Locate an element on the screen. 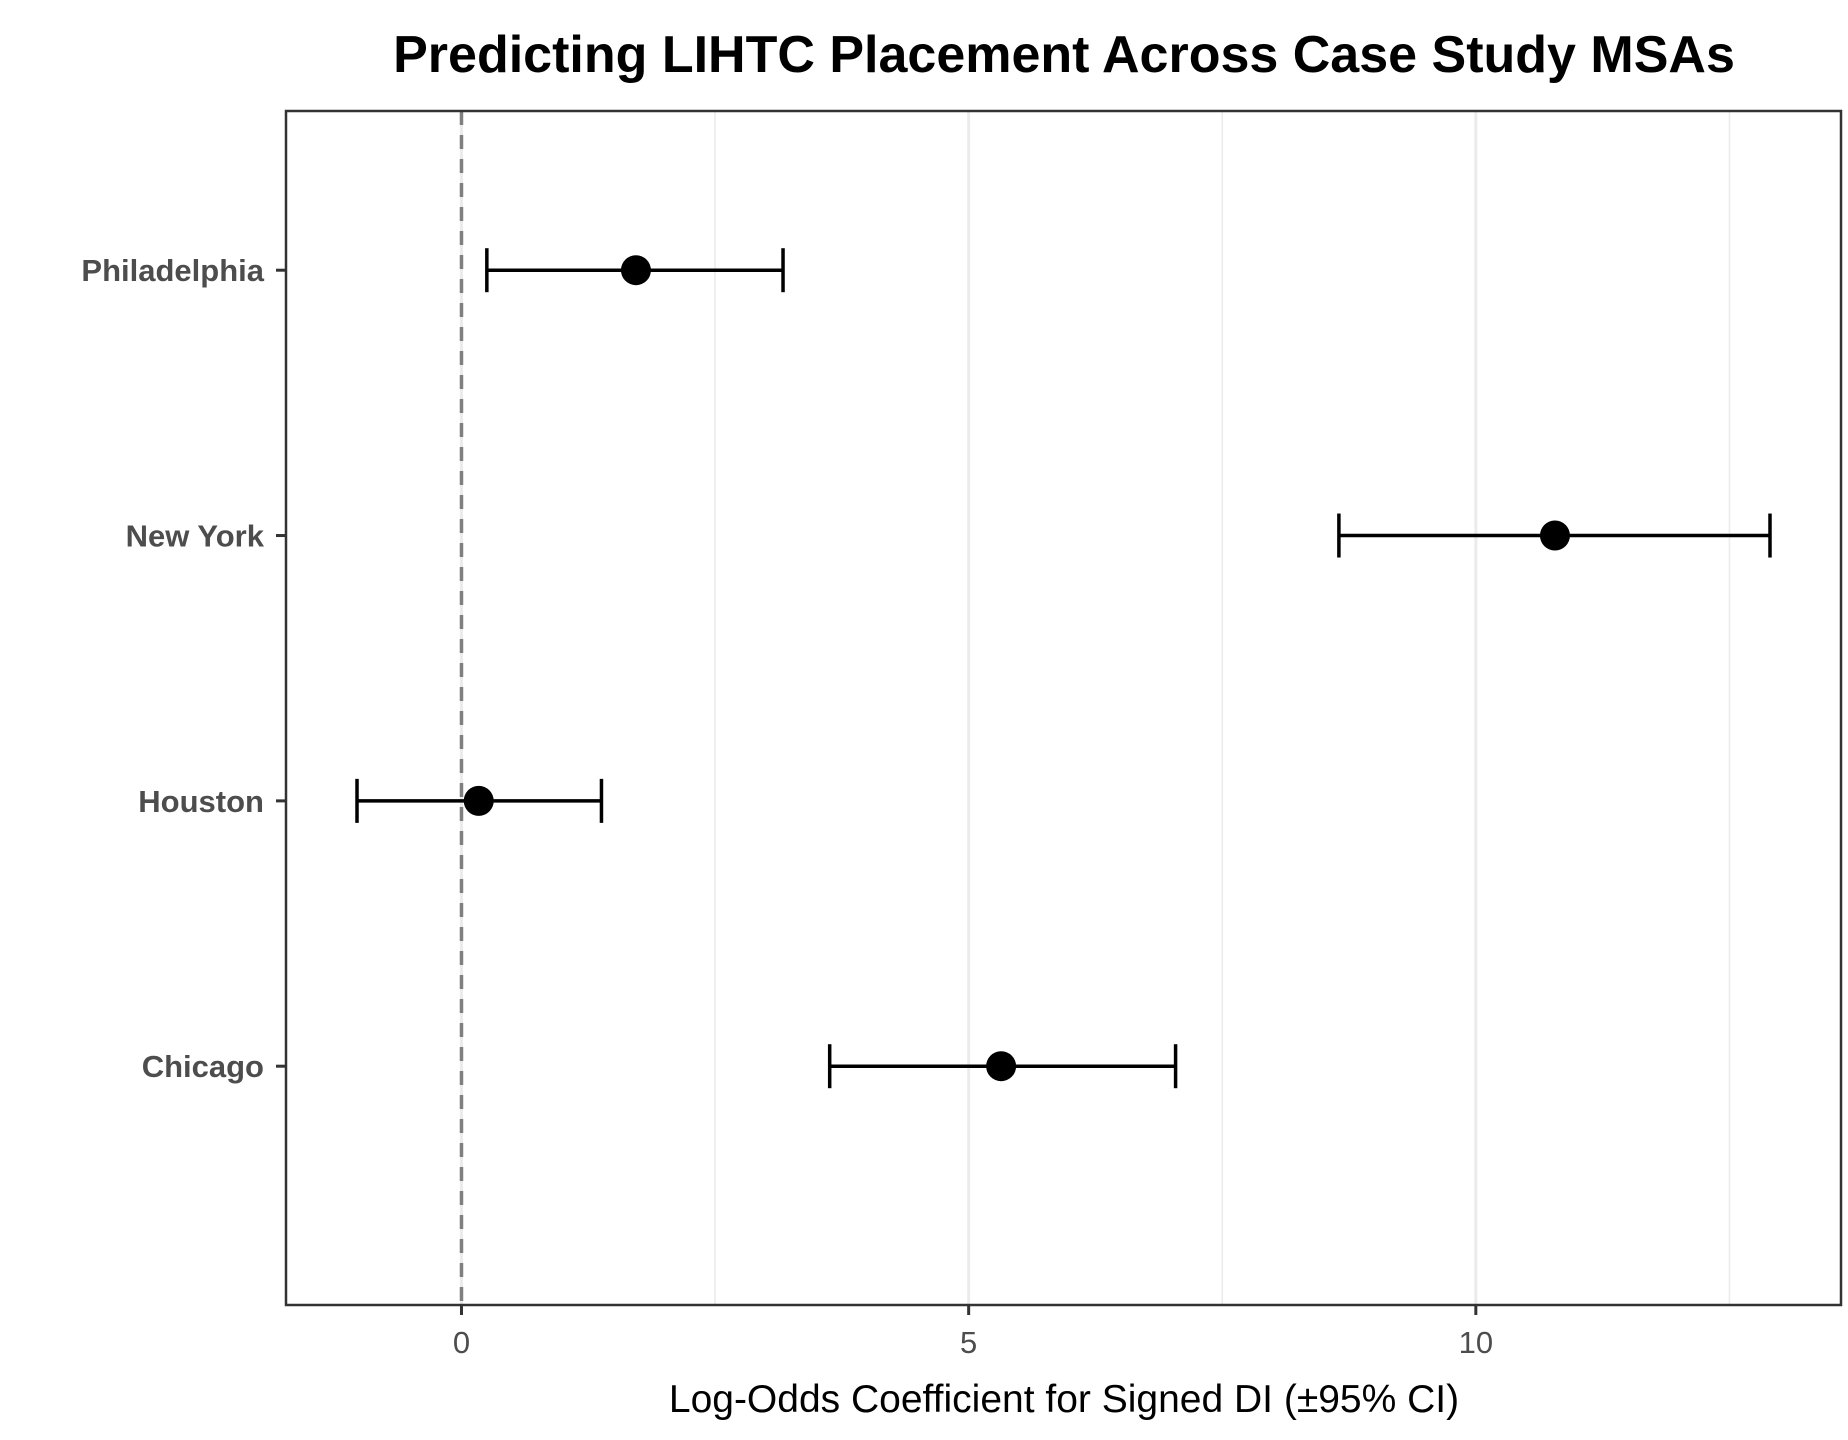 The height and width of the screenshot is (1440, 1848). x-tick-label: 5 is located at coordinates (968, 1342).